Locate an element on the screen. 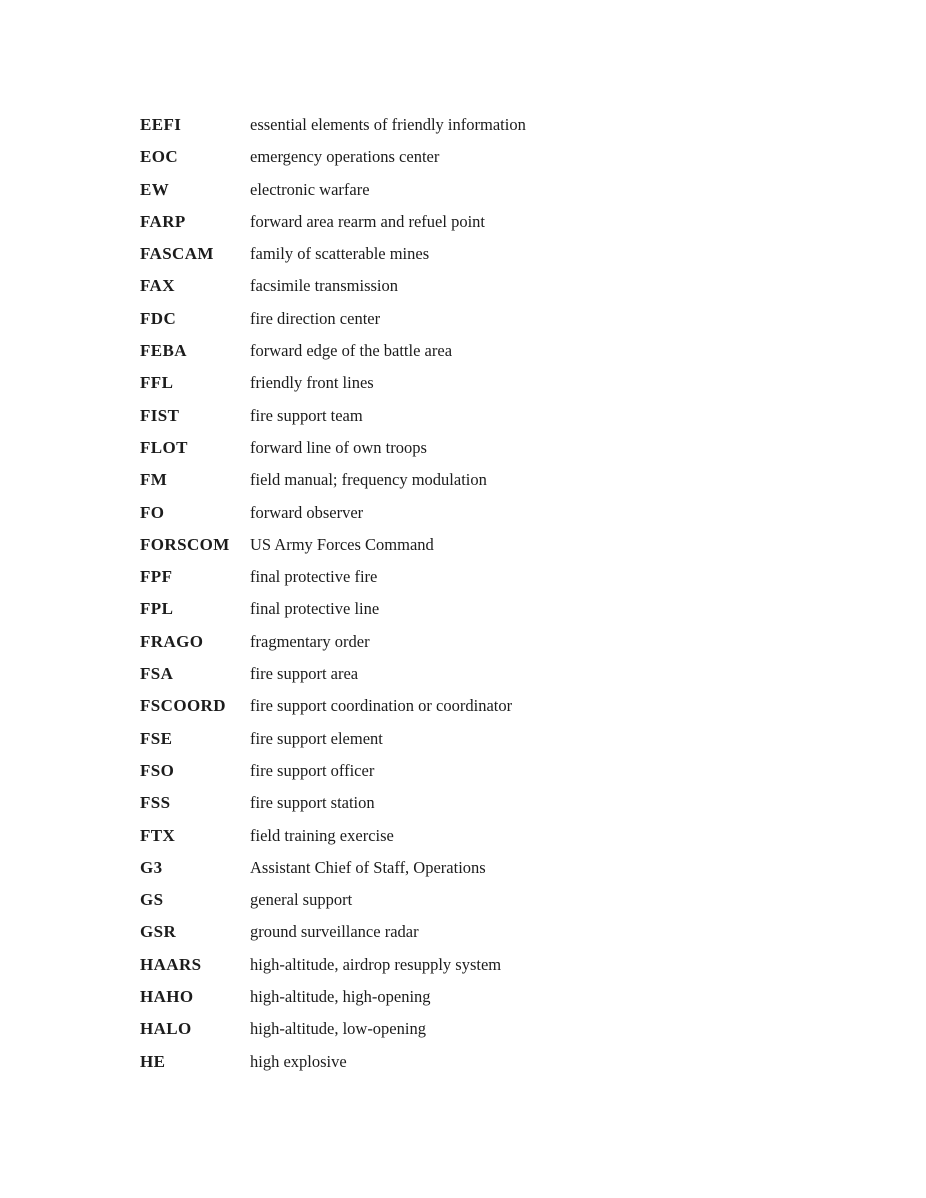  acronym-label: GS is located at coordinates (152, 900).